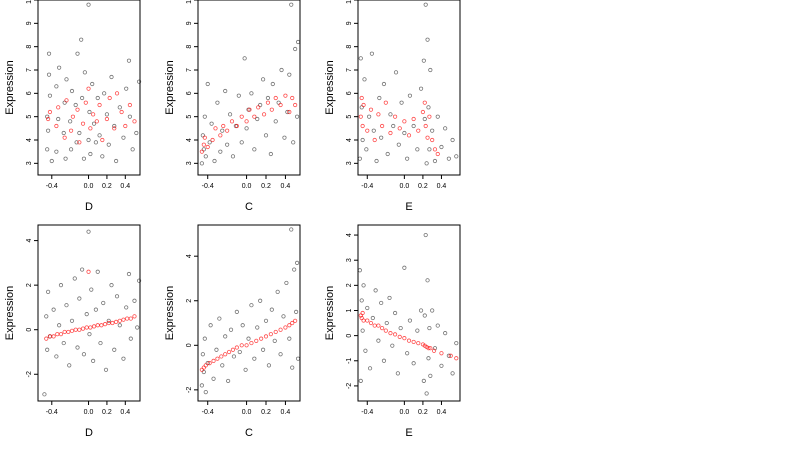  I want to click on y-tick-label: 1, so click(349, 310).